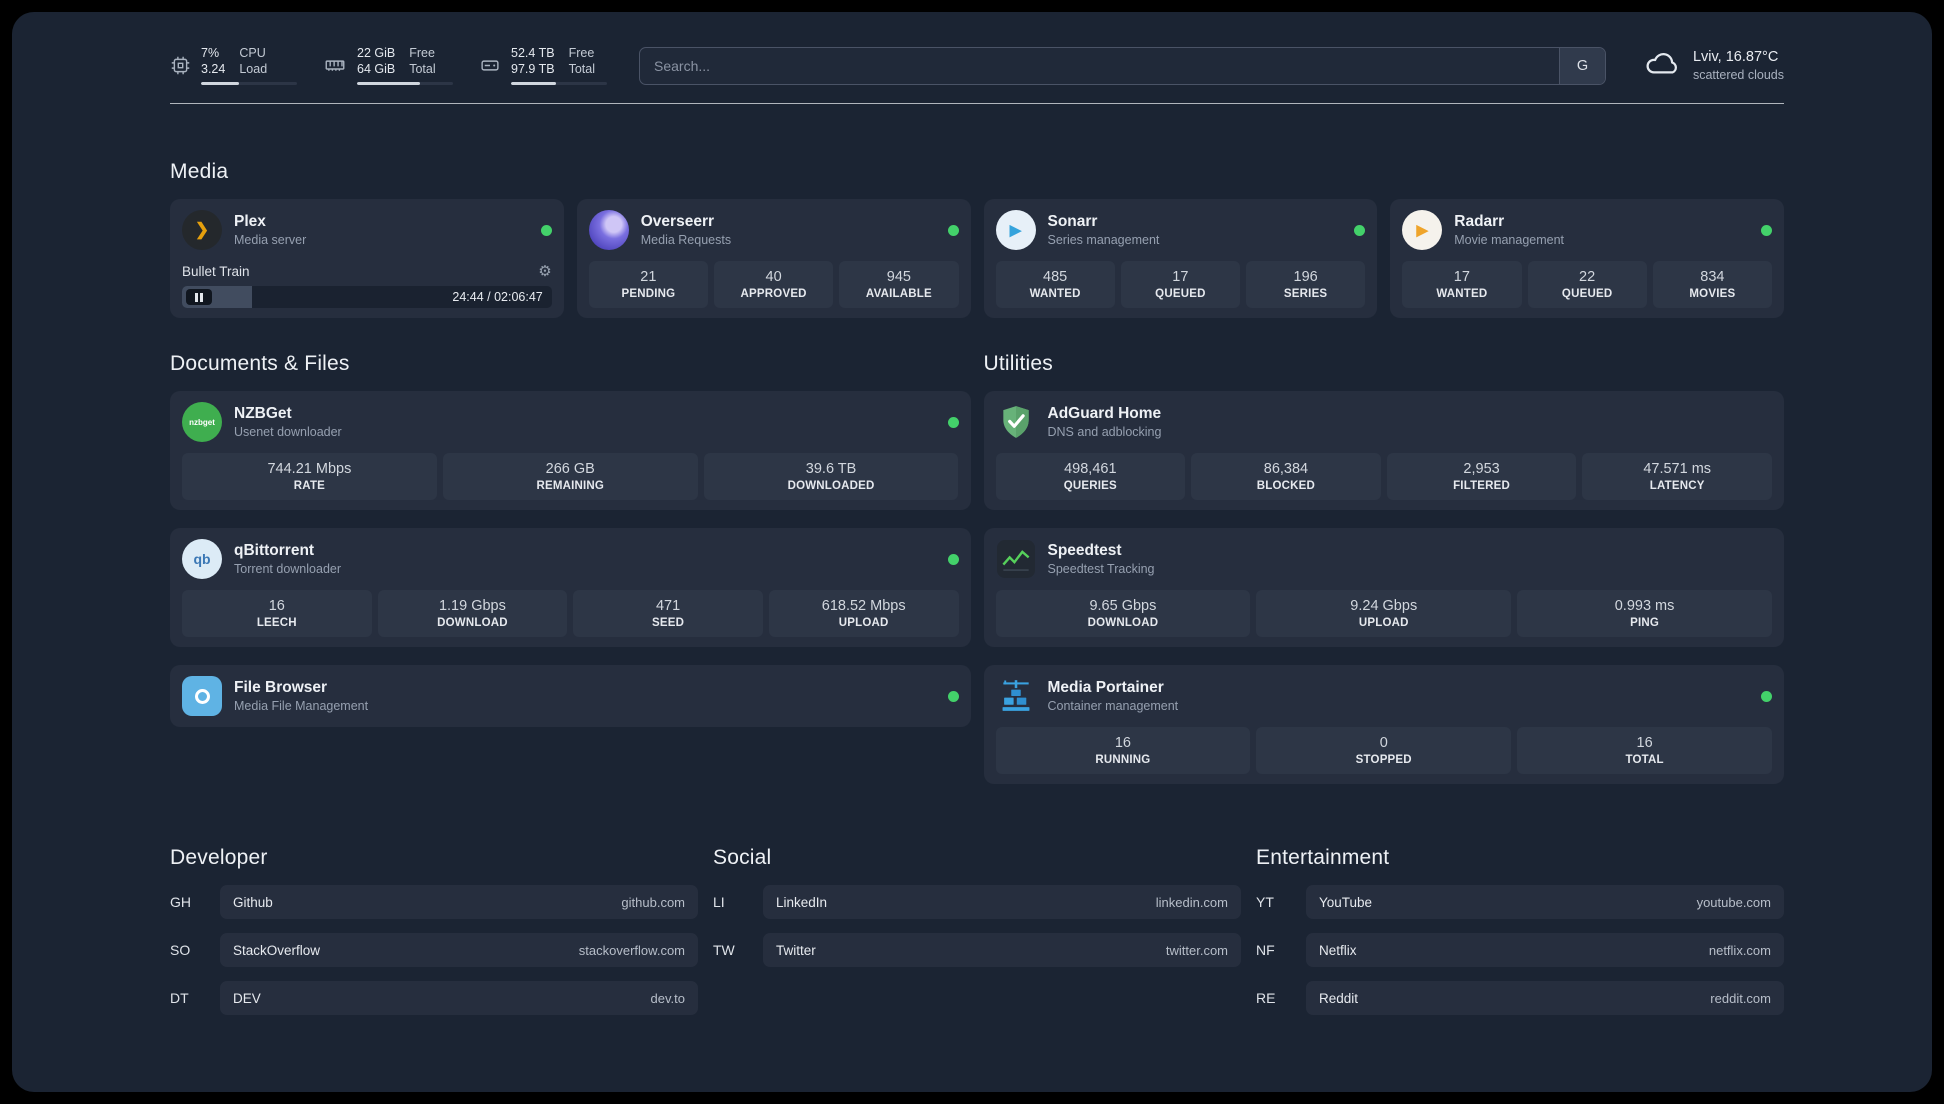 This screenshot has width=1944, height=1104. I want to click on stat-rate: 744.21 Mbps RATE, so click(309, 476).